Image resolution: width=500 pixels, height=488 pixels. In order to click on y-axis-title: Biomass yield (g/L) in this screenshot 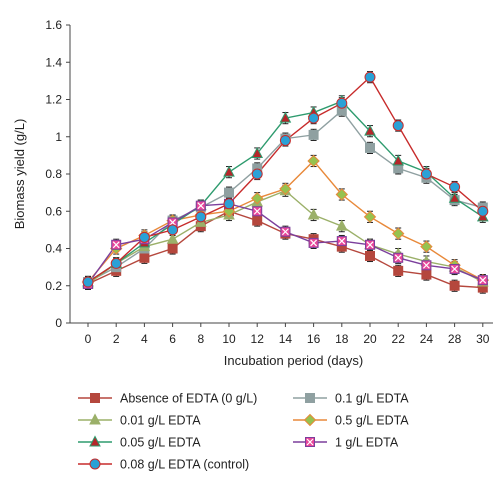, I will do `click(19, 174)`.